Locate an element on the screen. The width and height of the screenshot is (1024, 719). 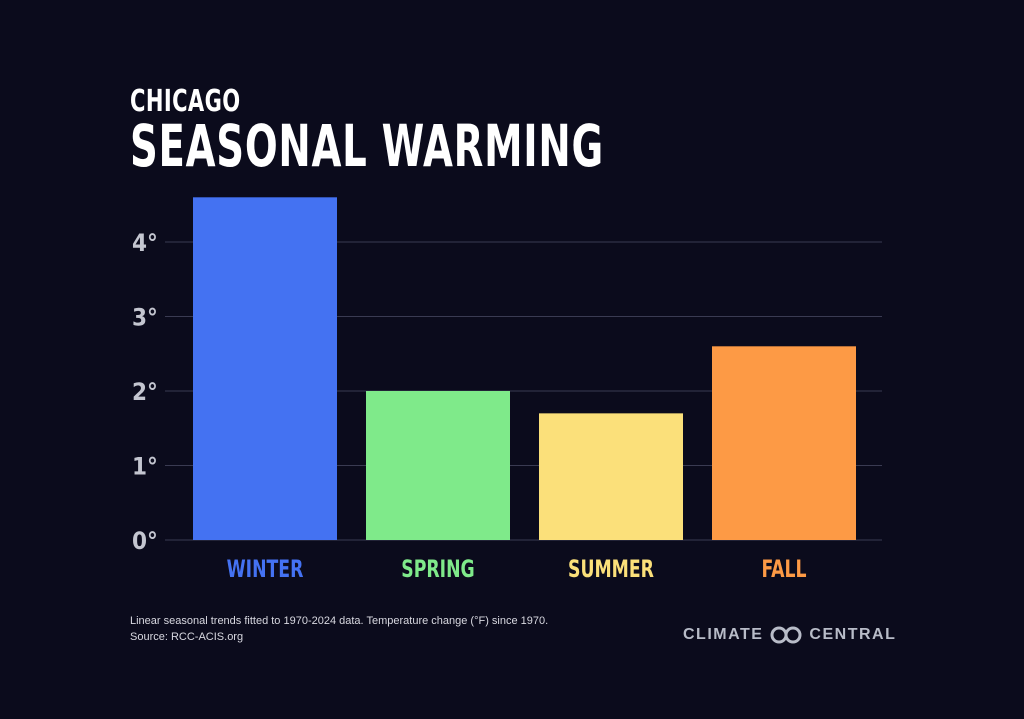
chart-title: SEASONAL WARMING is located at coordinates (367, 146).